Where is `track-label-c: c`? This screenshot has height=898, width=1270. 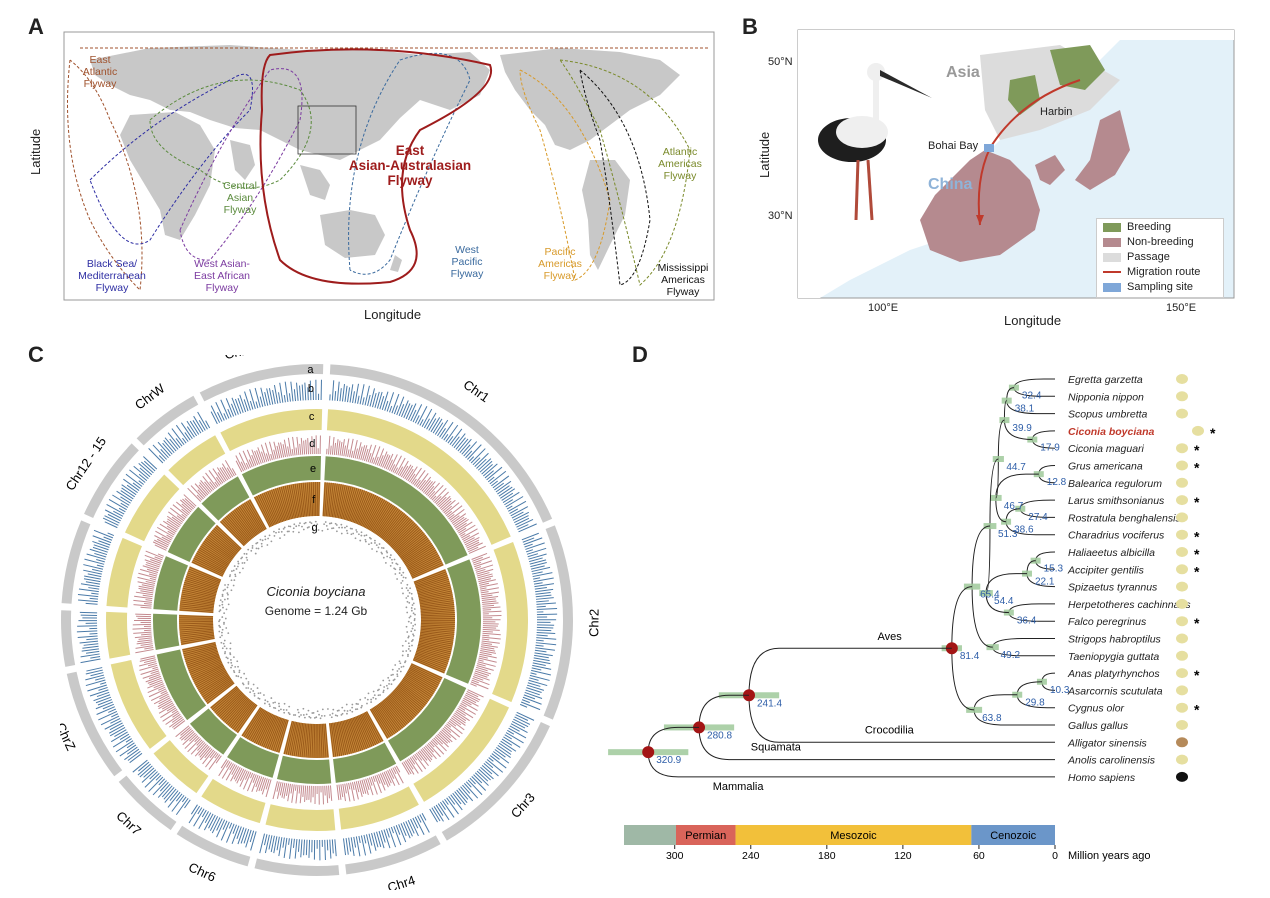
track-label-c: c is located at coordinates (312, 417).